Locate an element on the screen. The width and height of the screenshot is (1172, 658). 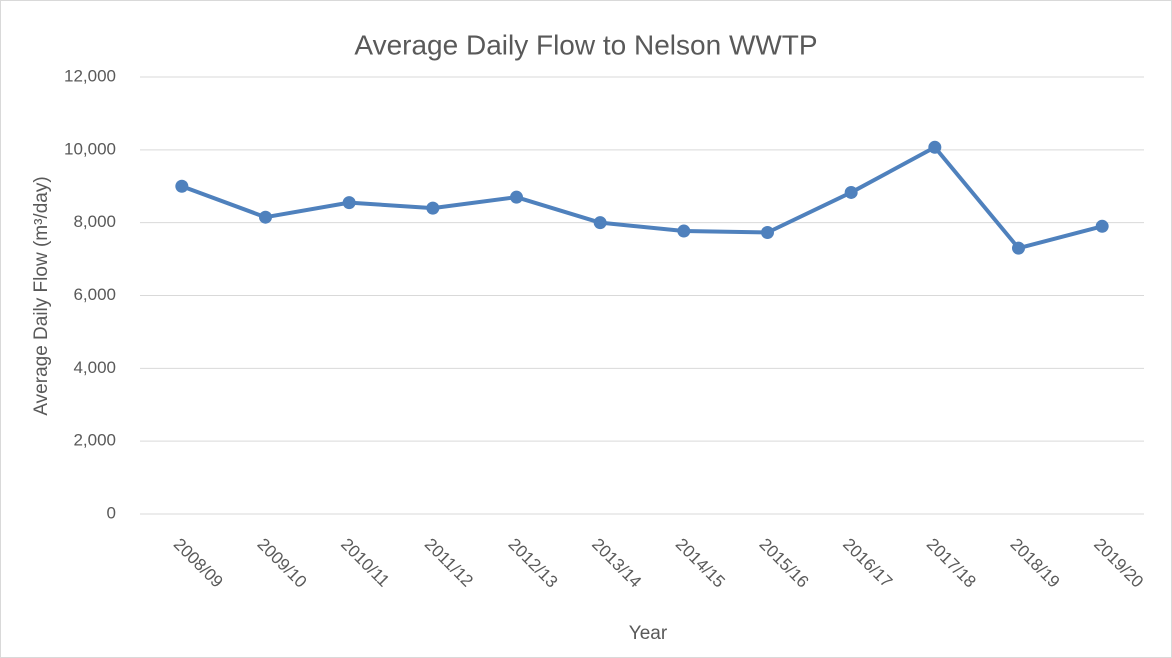
y-tick-label: 10,000 is located at coordinates (90, 148).